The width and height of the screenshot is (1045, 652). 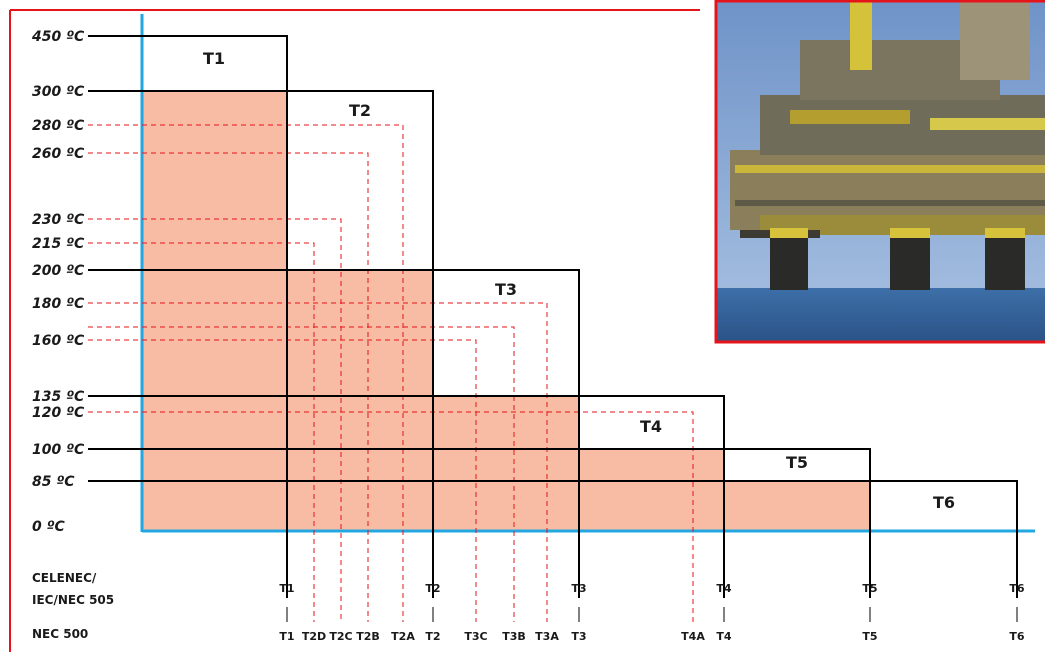 I want to click on temperature-label: 120 ºC, so click(x=58, y=413).